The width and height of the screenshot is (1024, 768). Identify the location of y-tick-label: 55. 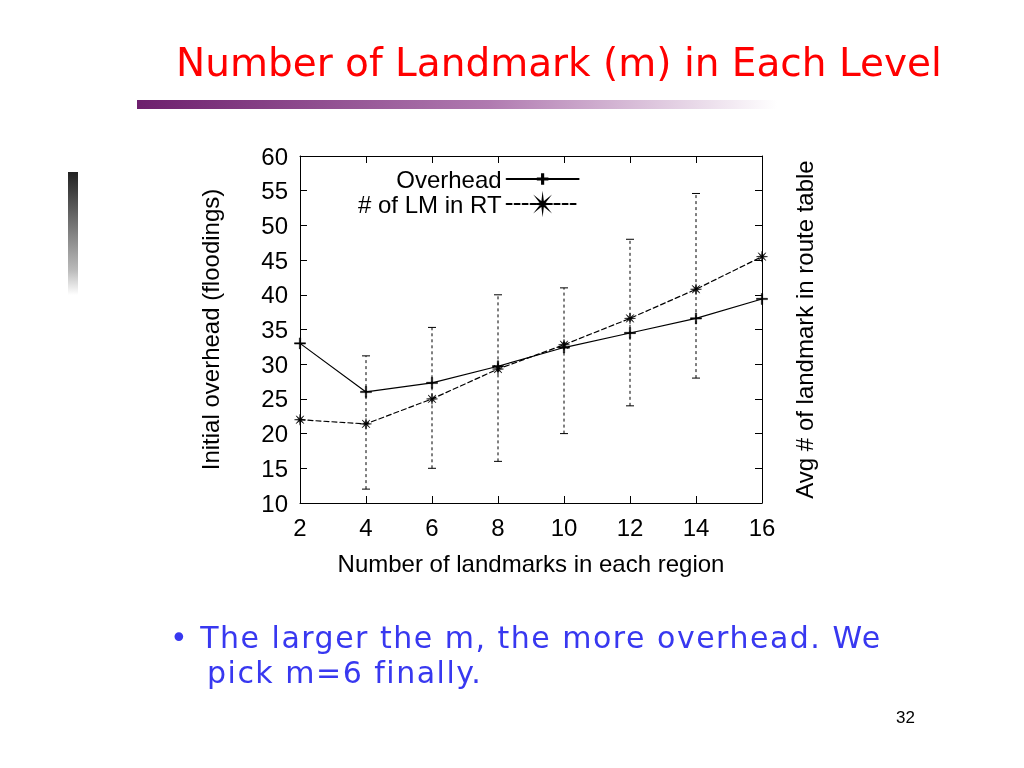
(274, 191).